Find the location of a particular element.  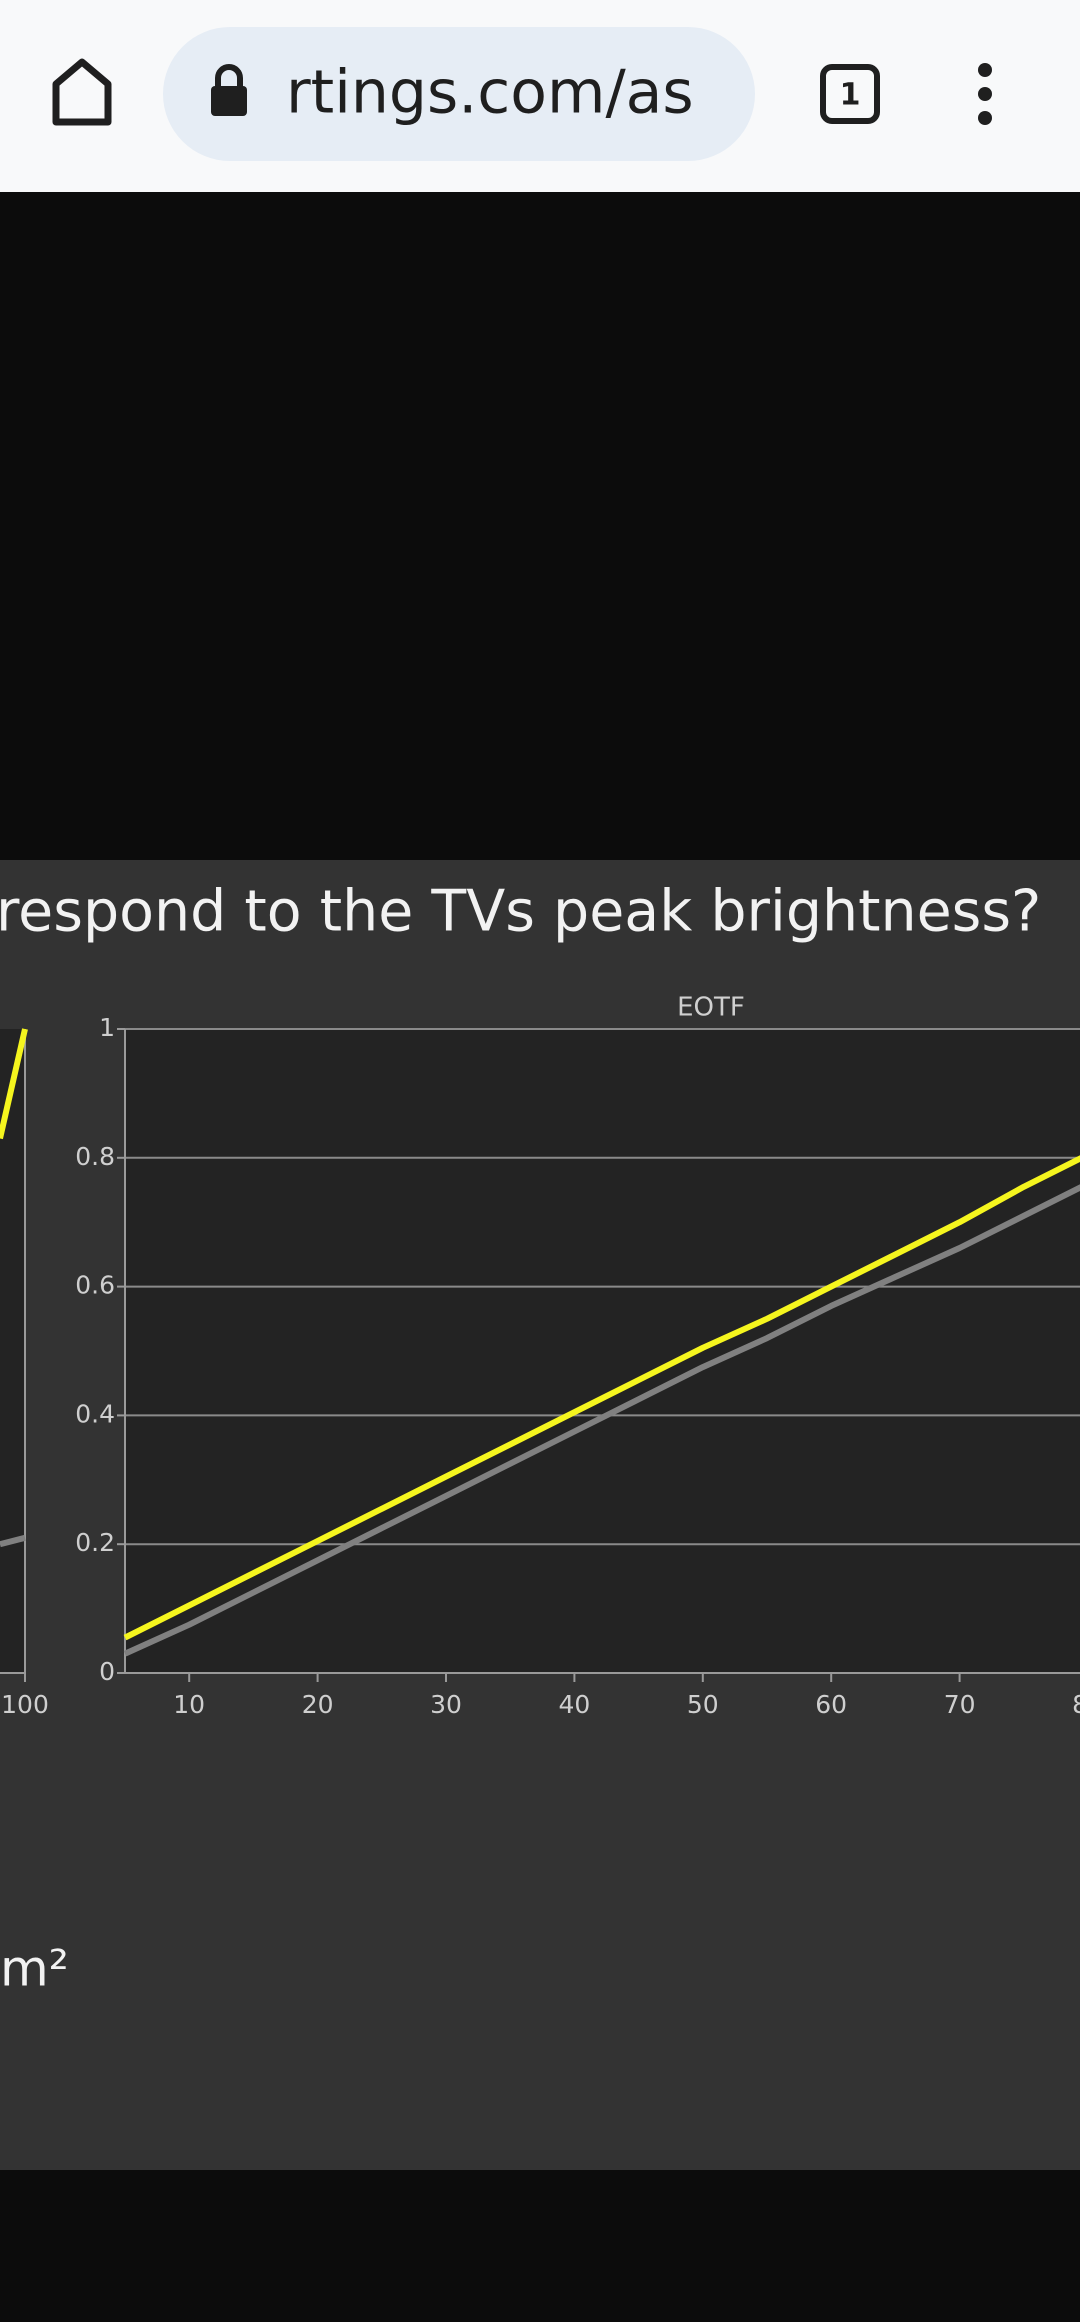

lock-icon is located at coordinates (229, 90).